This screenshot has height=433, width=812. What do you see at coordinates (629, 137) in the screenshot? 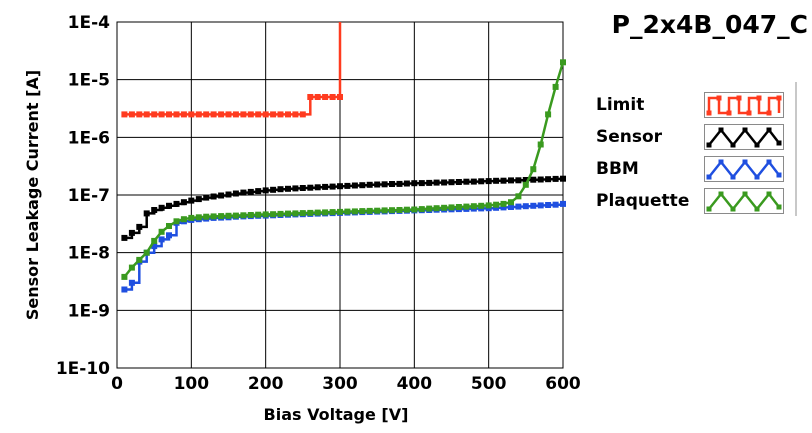
I see `legend-label: Sensor` at bounding box center [629, 137].